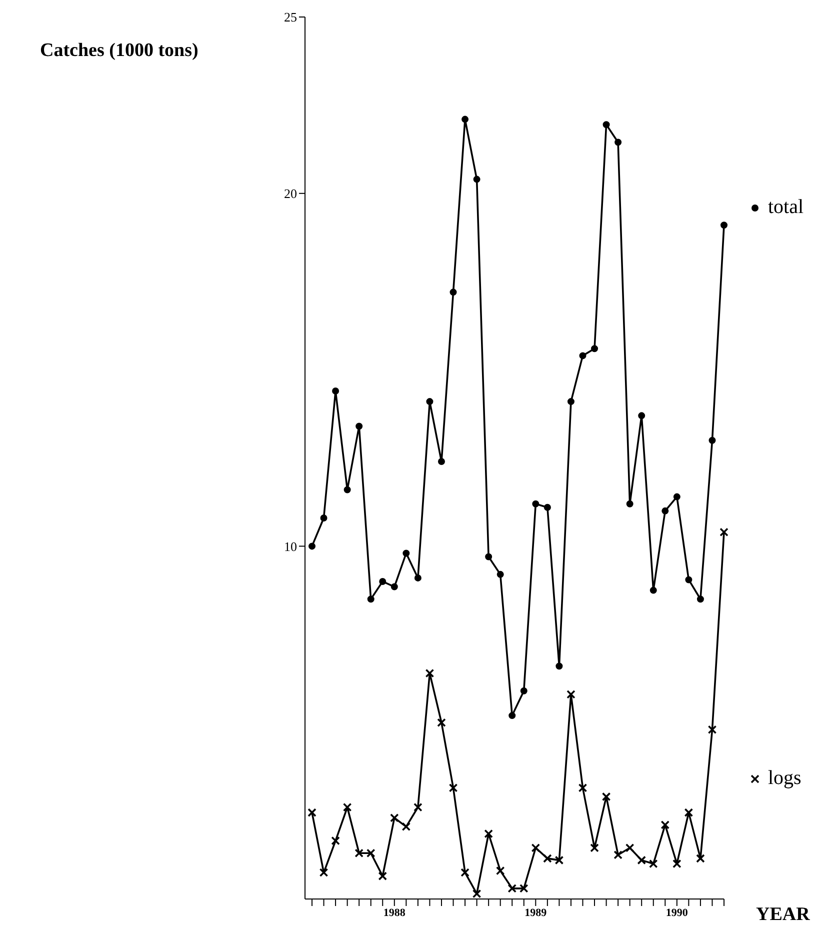  I want to click on x-tick-label: 1990, so click(677, 912).